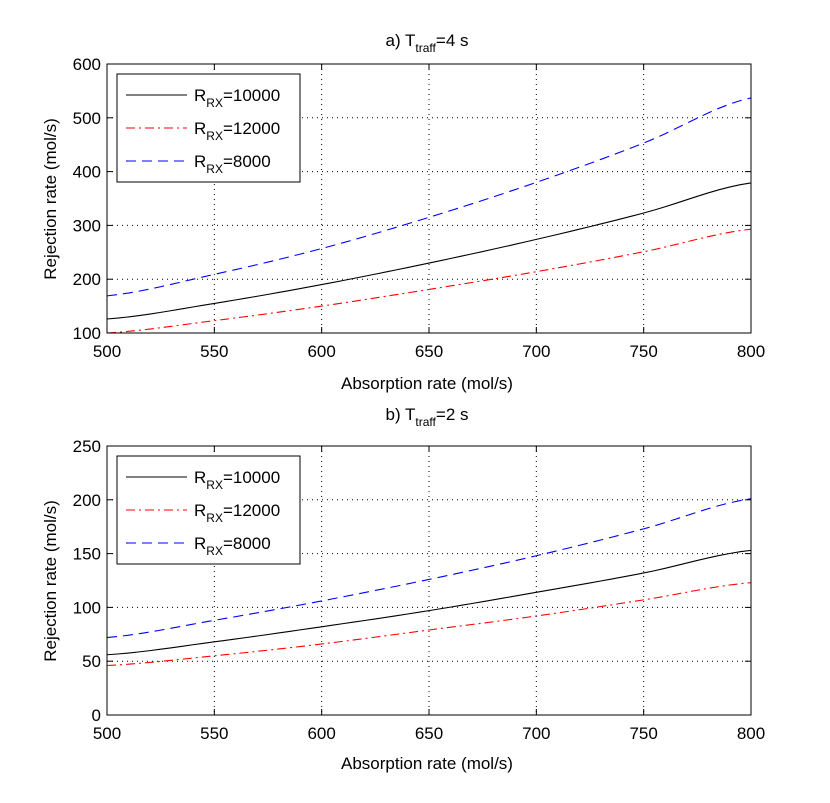 The width and height of the screenshot is (830, 803). What do you see at coordinates (425, 422) in the screenshot?
I see `chart-b-title-sub: traff` at bounding box center [425, 422].